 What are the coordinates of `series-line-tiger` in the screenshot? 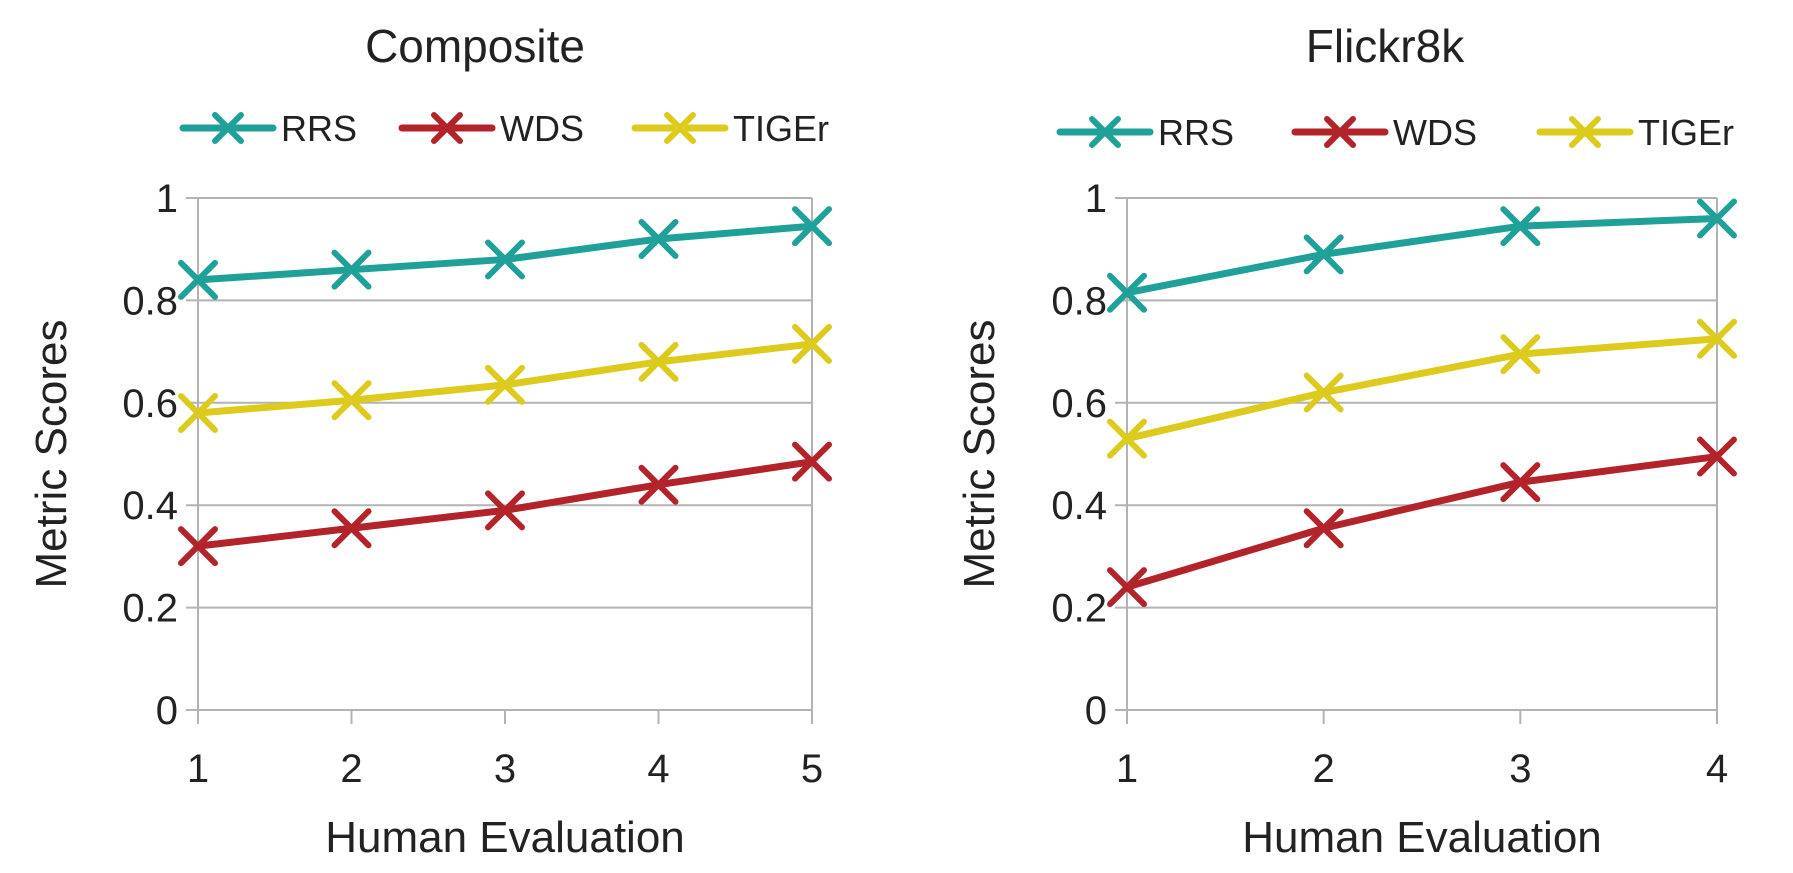 It's located at (1422, 389).